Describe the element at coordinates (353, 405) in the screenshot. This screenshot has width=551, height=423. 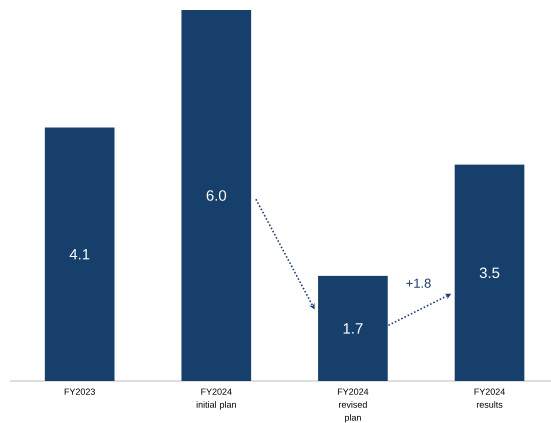
I see `x-tick-label: FY2024 revised plan` at that location.